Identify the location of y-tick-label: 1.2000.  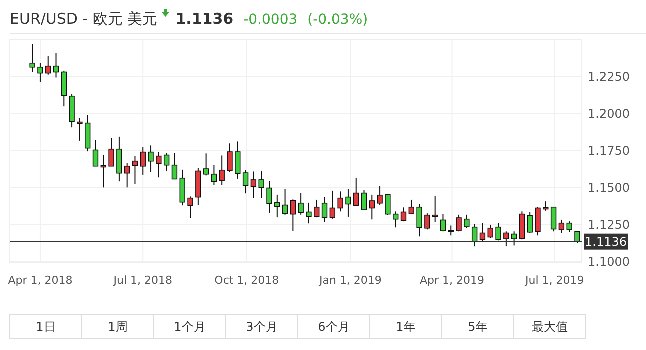
(609, 113).